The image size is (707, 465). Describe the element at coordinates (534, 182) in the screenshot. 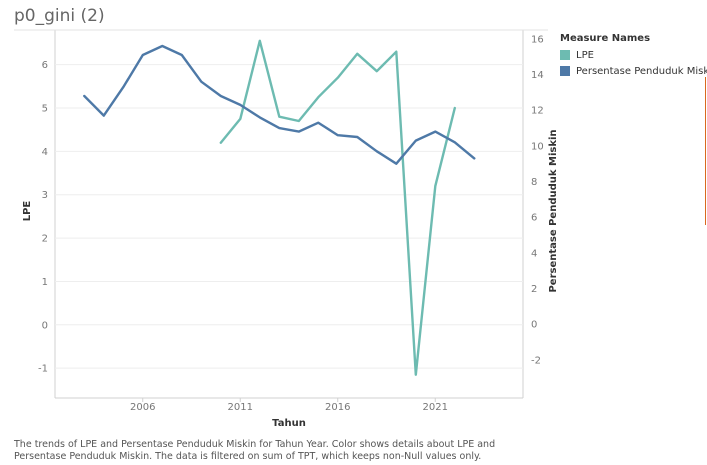

I see `y-right-tick-label: 8` at that location.